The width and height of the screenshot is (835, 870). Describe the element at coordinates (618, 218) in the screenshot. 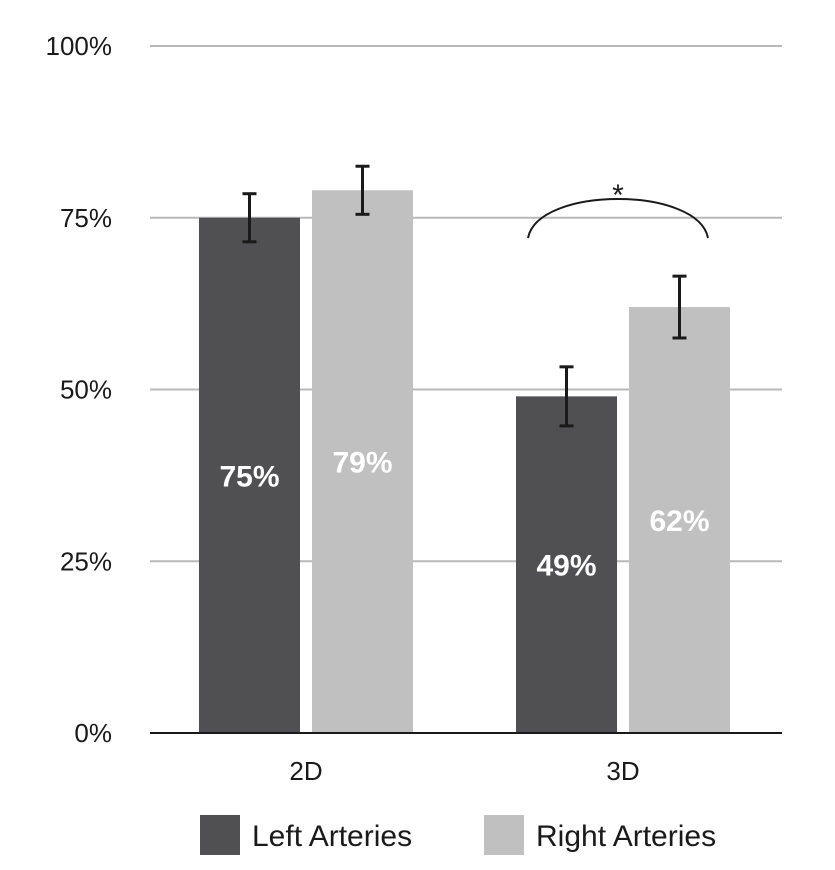

I see `significance-bracket` at that location.